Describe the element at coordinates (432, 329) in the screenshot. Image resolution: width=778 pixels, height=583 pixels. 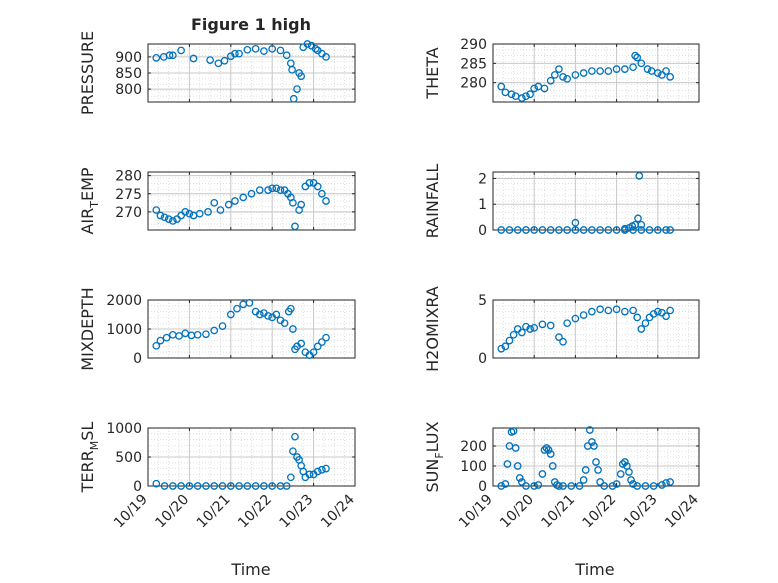
I see `y-axis-label: H2OMIXRA` at that location.